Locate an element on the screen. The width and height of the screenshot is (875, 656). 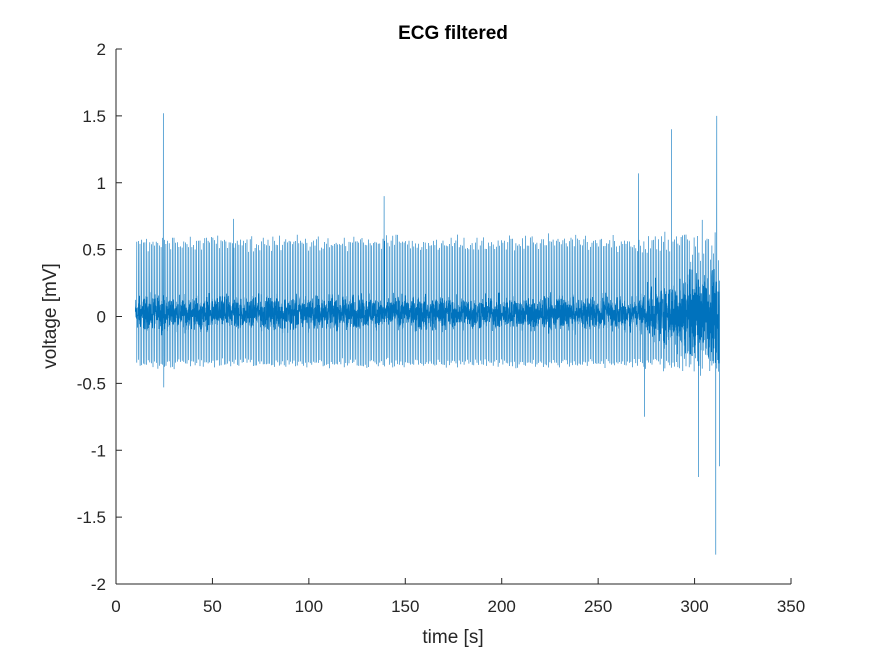
y-tick-label: -0.5 is located at coordinates (91, 383).